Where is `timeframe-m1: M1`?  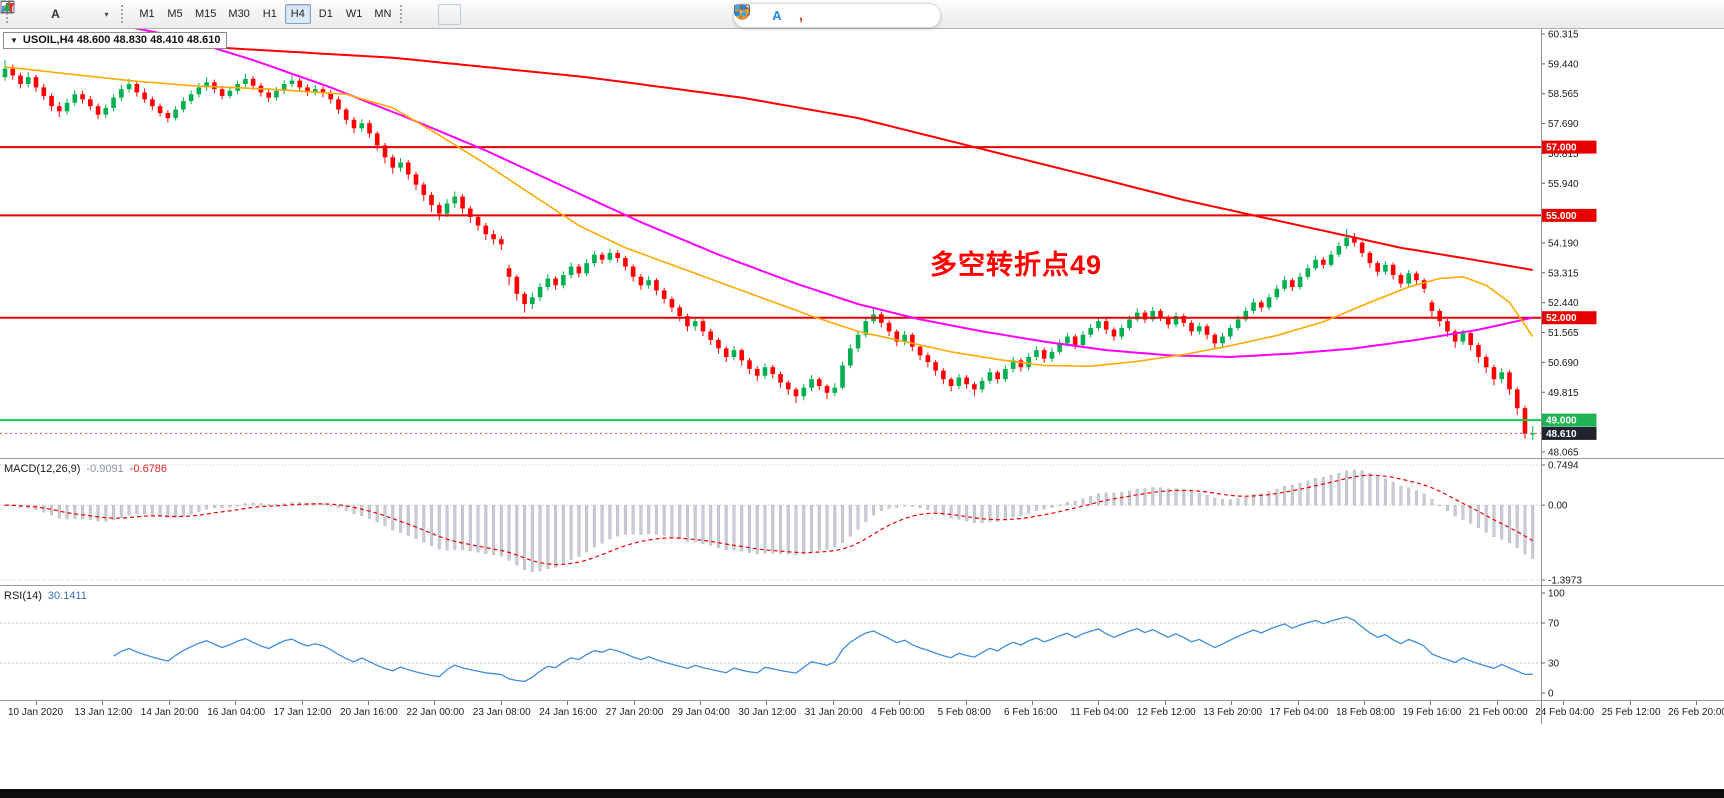
timeframe-m1: M1 is located at coordinates (147, 14).